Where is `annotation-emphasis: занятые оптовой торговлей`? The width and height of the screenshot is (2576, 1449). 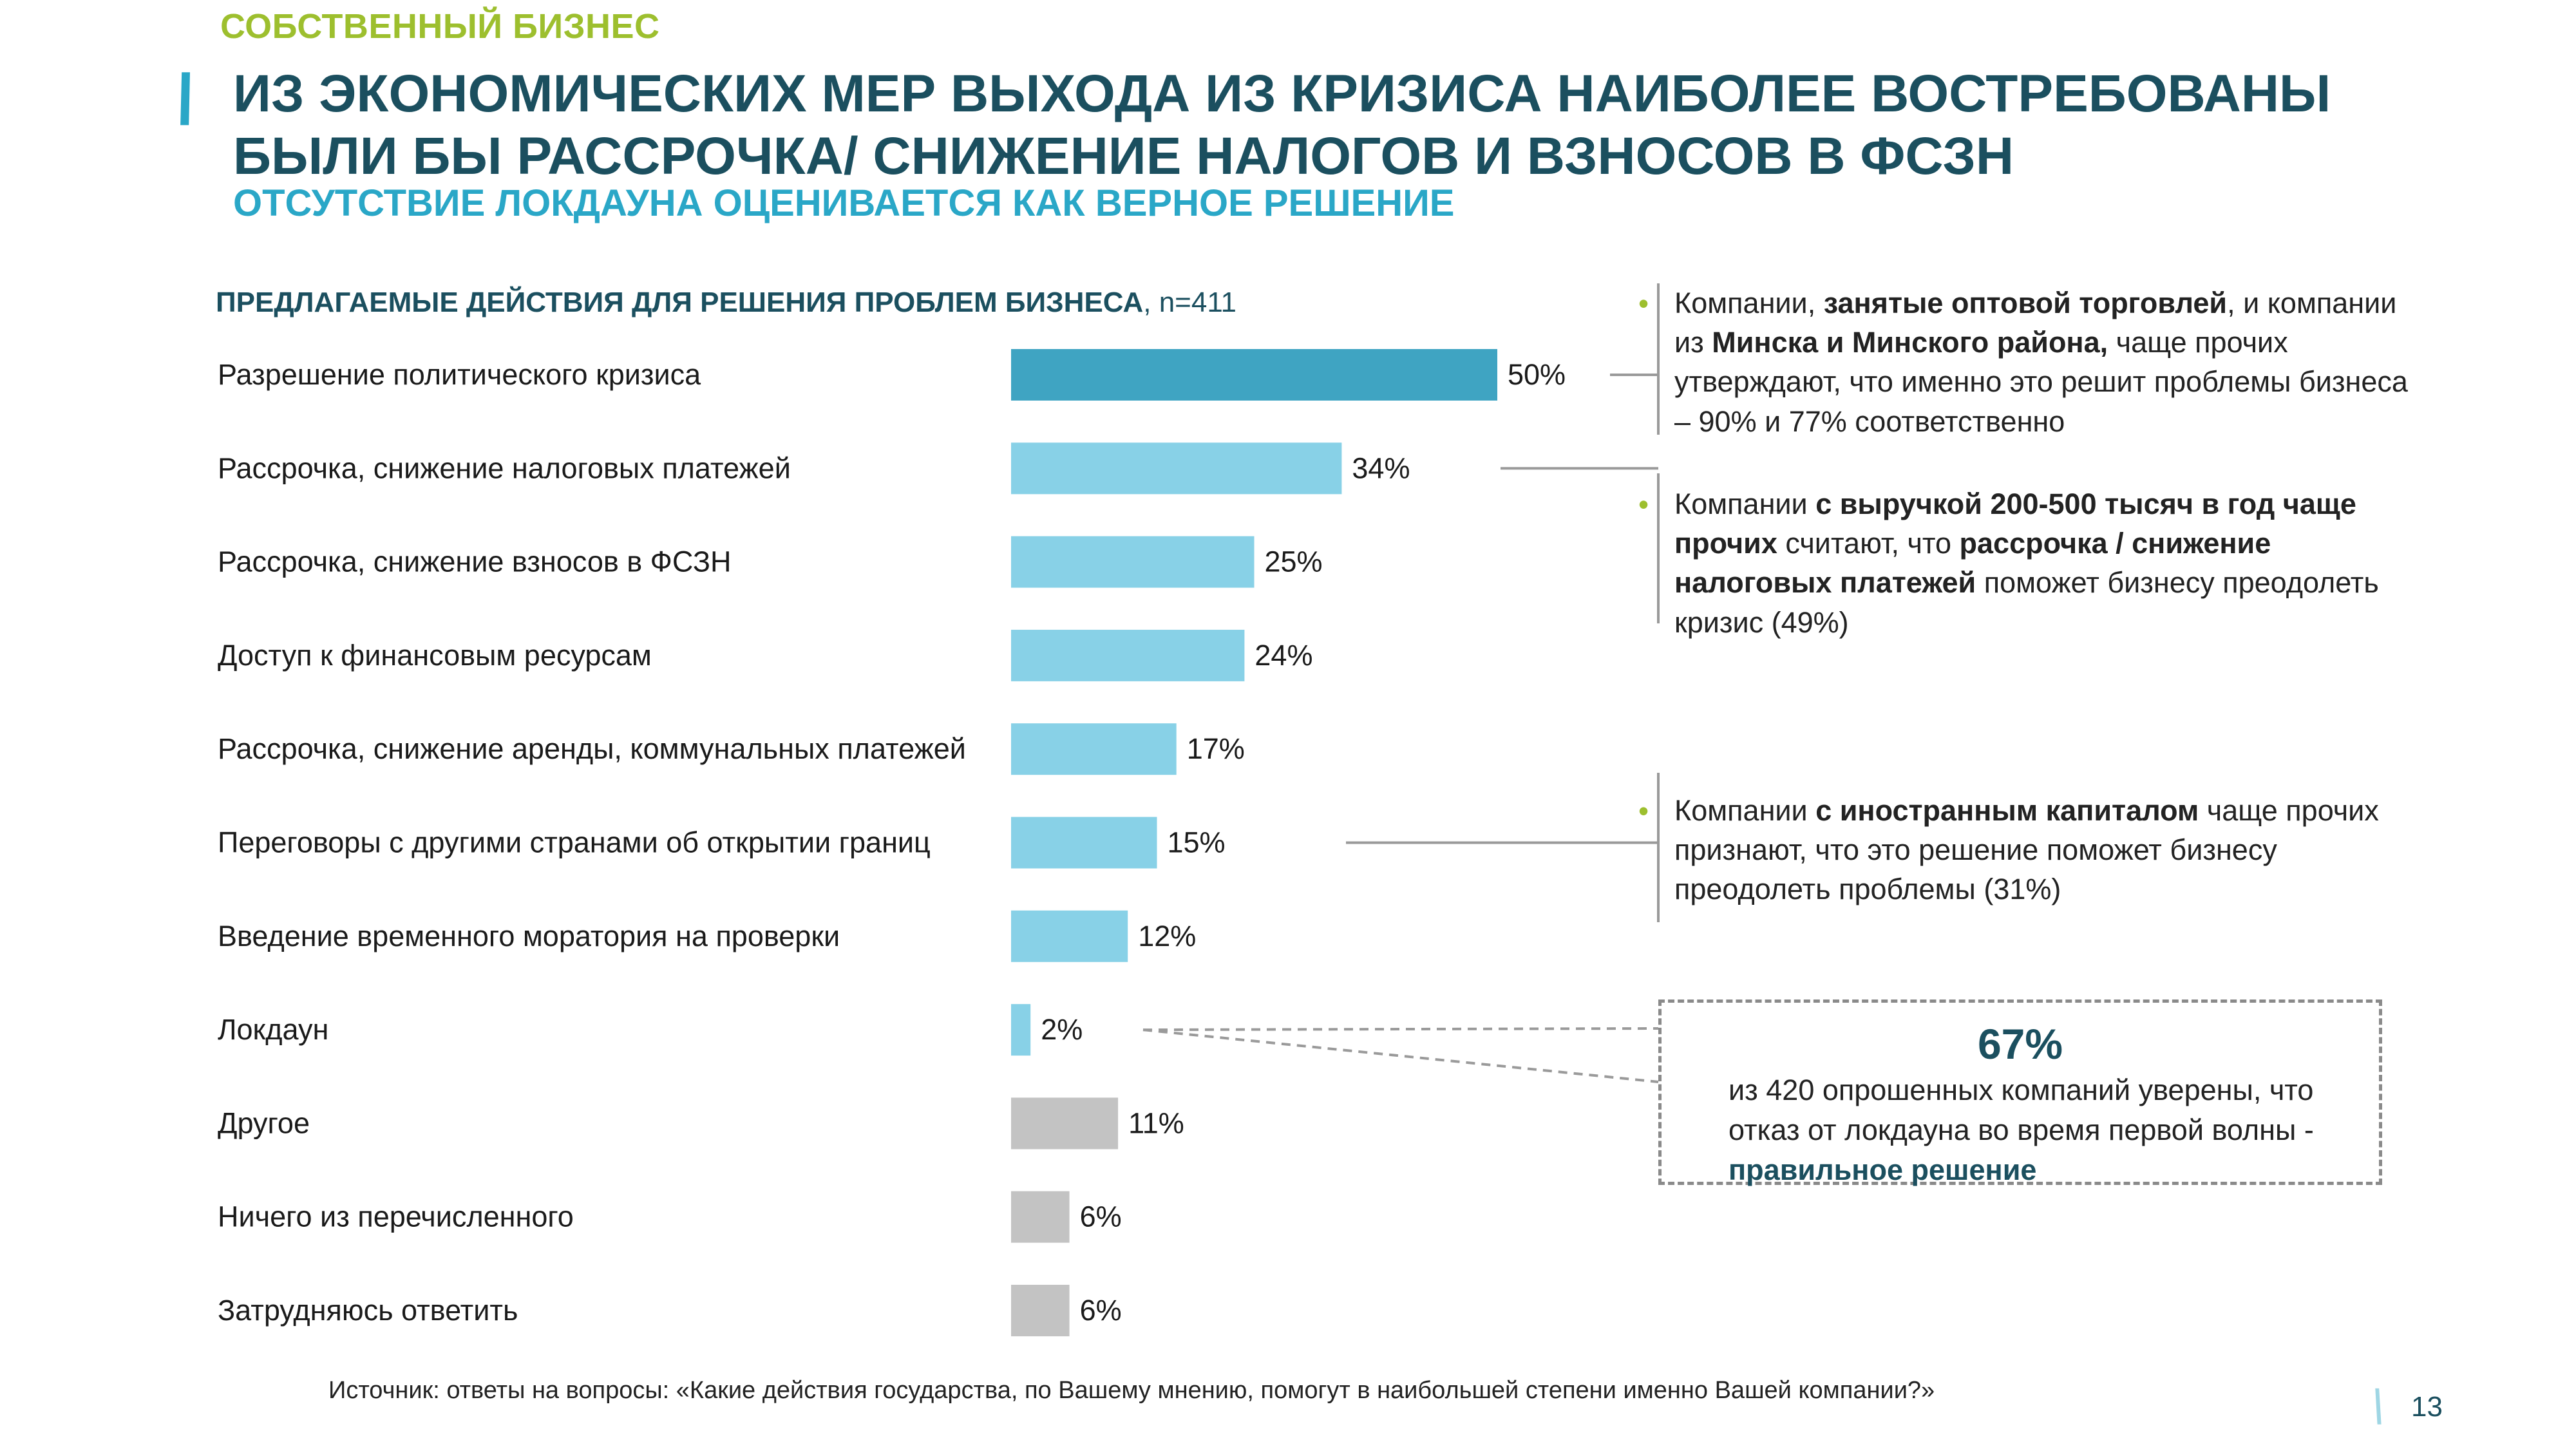 annotation-emphasis: занятые оптовой торговлей is located at coordinates (2026, 303).